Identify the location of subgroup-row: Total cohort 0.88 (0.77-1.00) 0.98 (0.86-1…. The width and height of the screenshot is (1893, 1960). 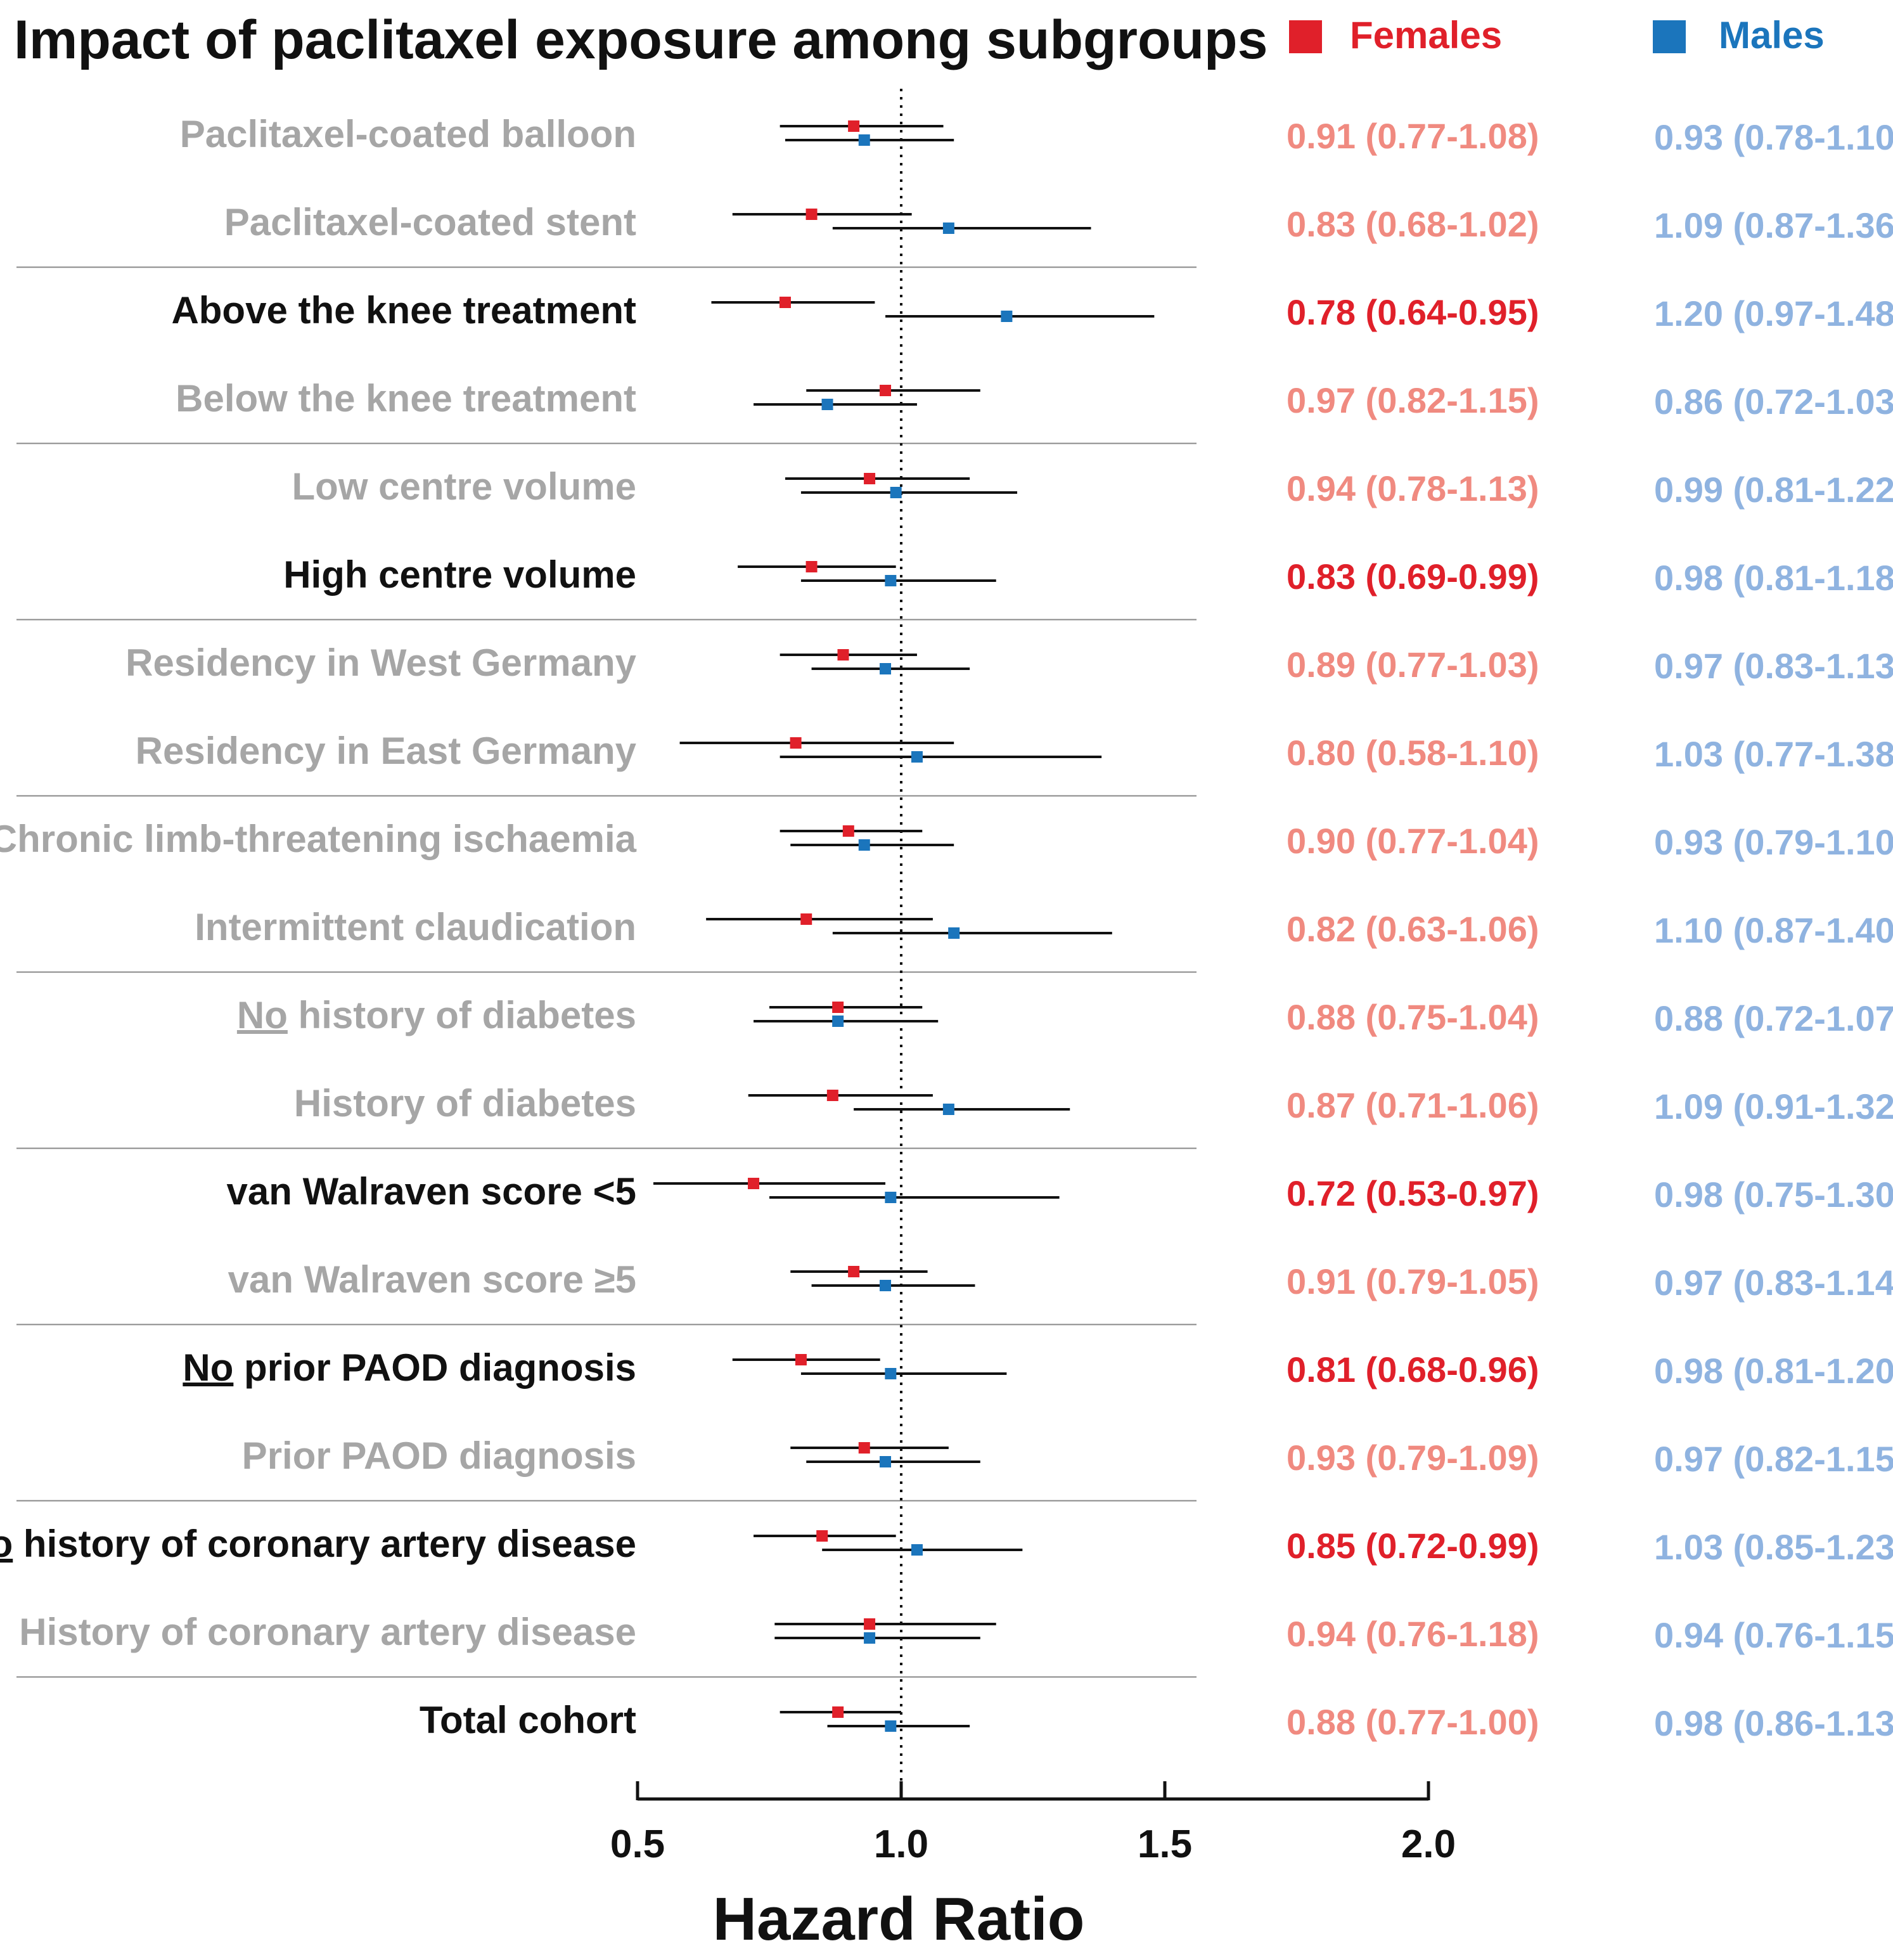
(1156, 1721).